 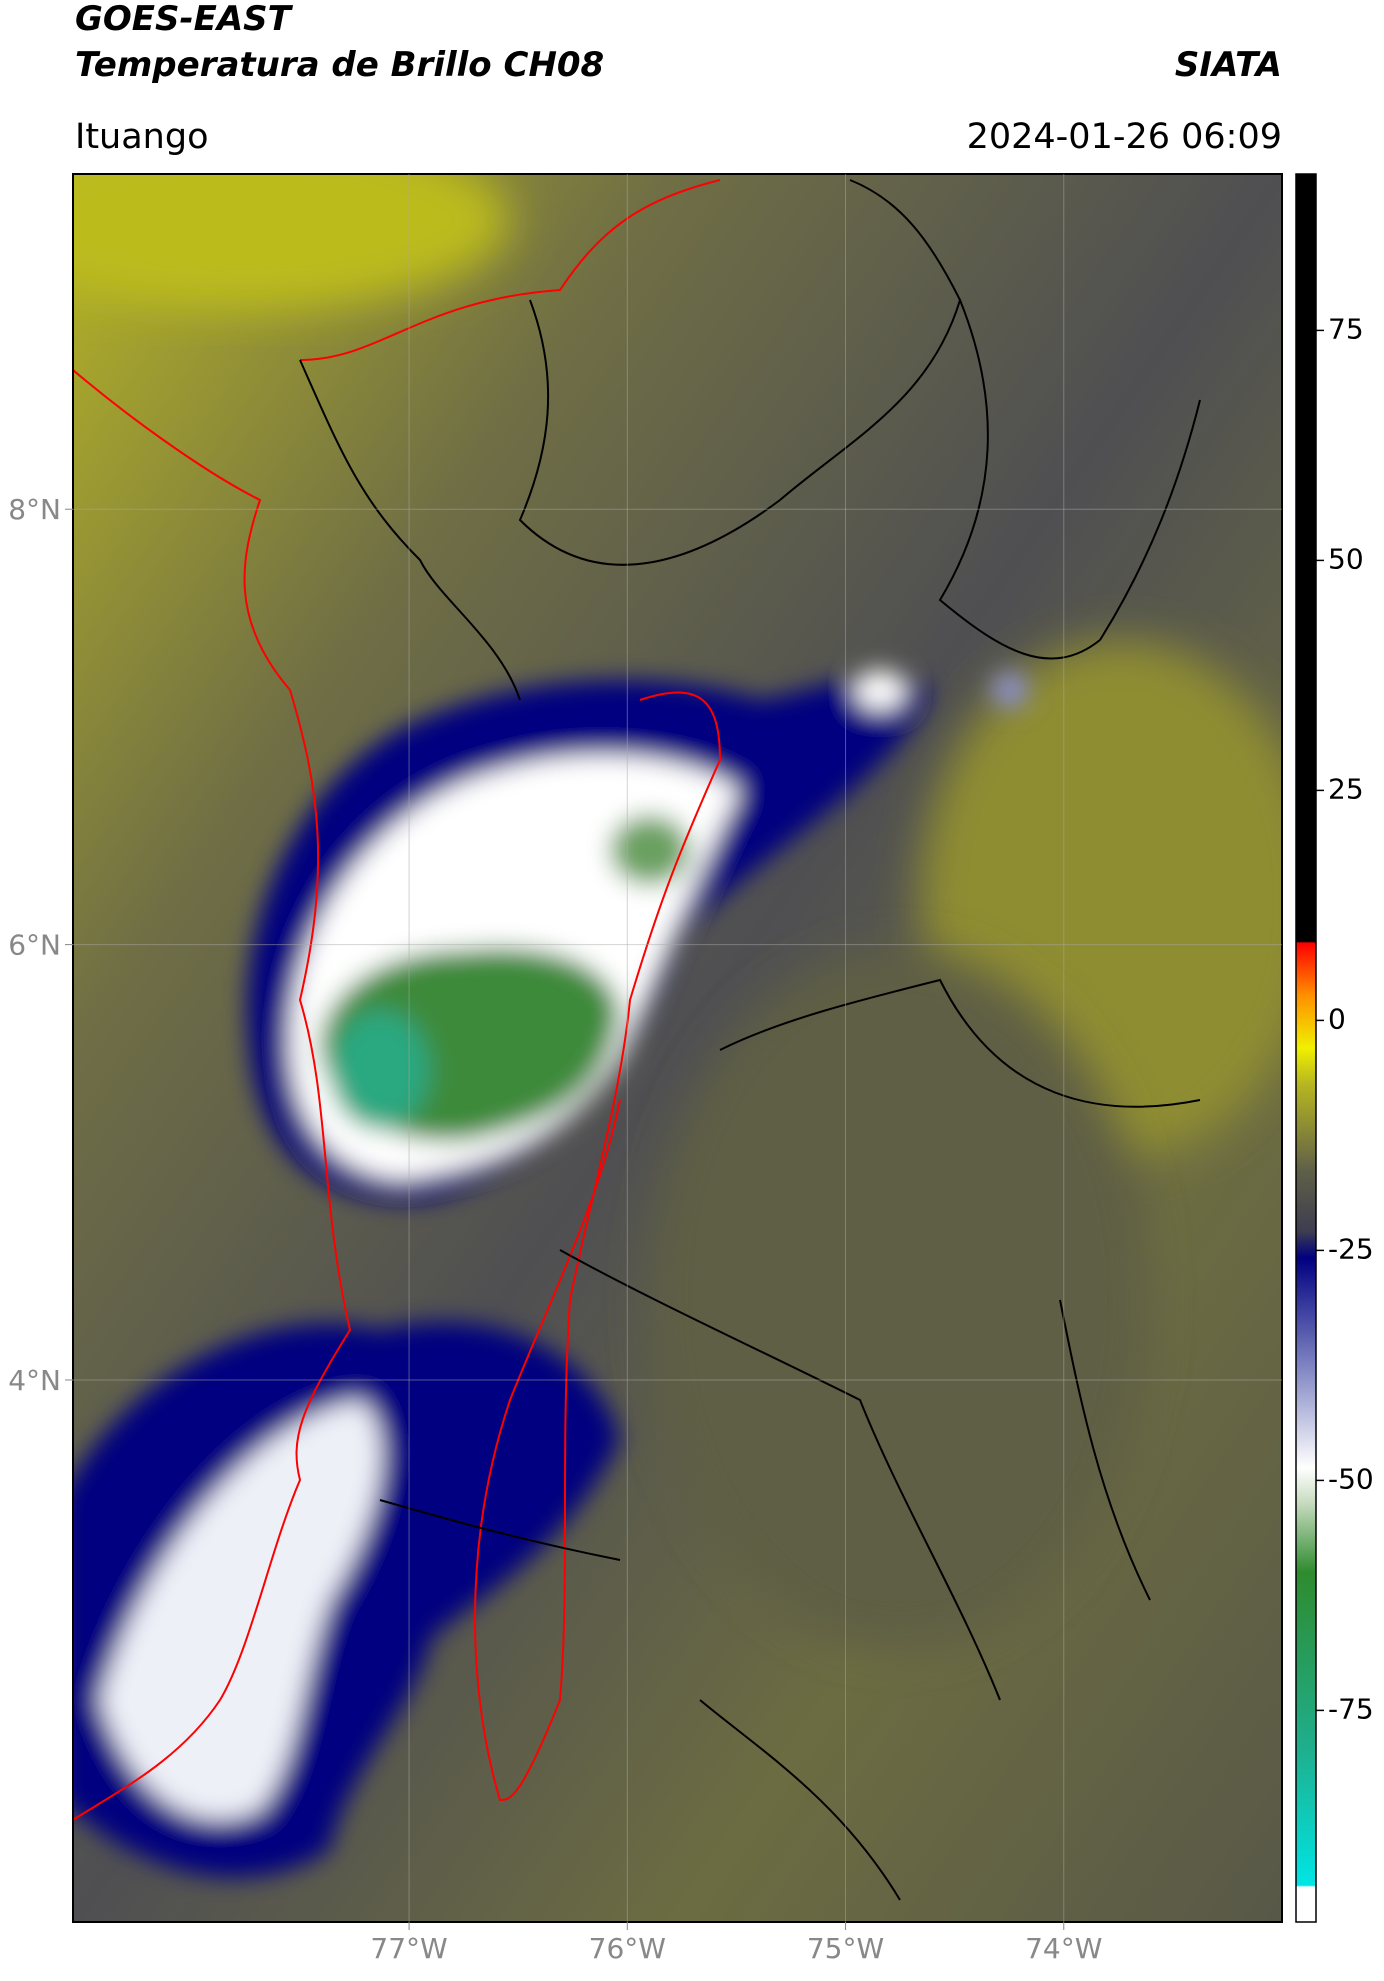 I want to click on lon-tick-label: 77°W, so click(x=408, y=1948).